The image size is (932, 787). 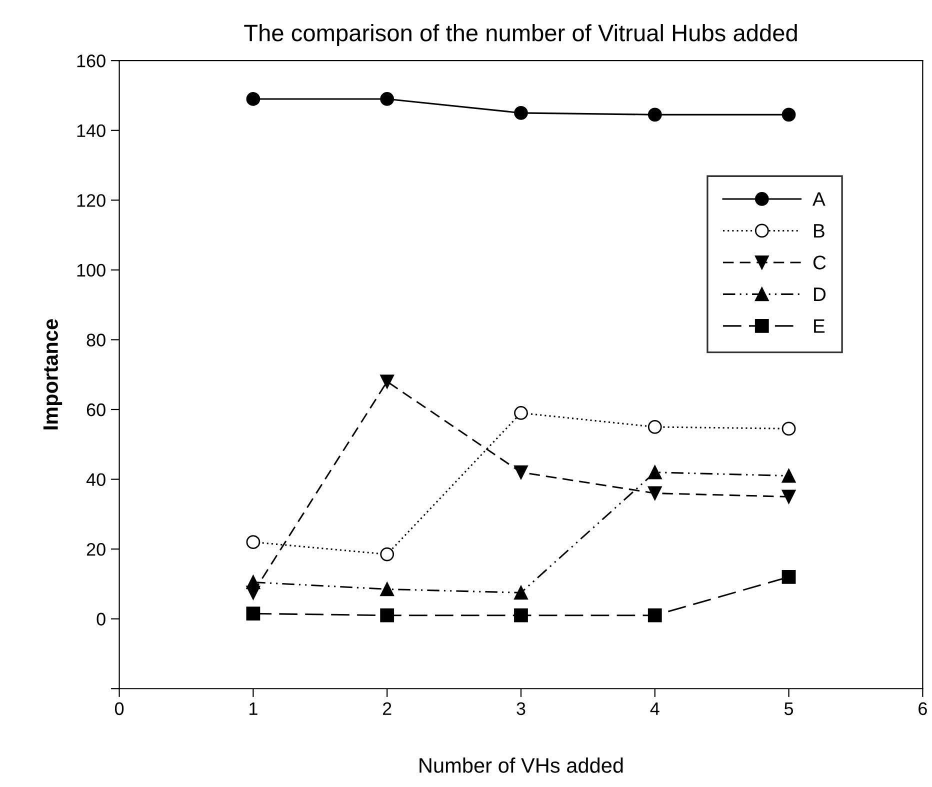 What do you see at coordinates (91, 131) in the screenshot?
I see `y-tick-label: 140` at bounding box center [91, 131].